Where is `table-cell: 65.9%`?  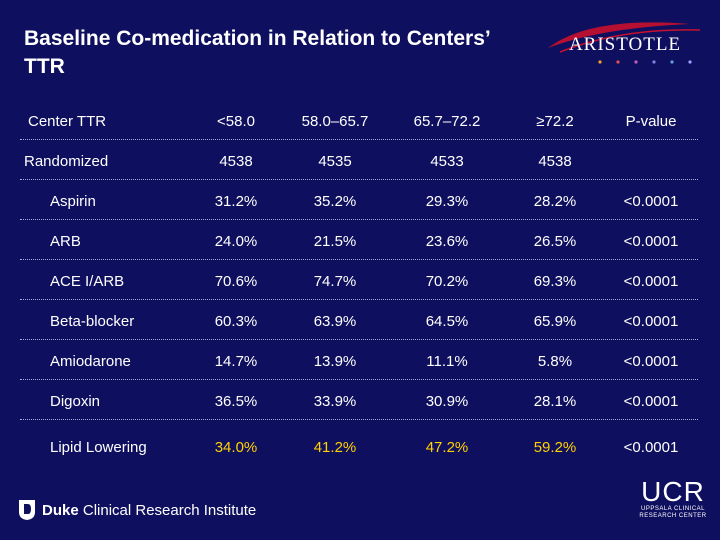 table-cell: 65.9% is located at coordinates (555, 321).